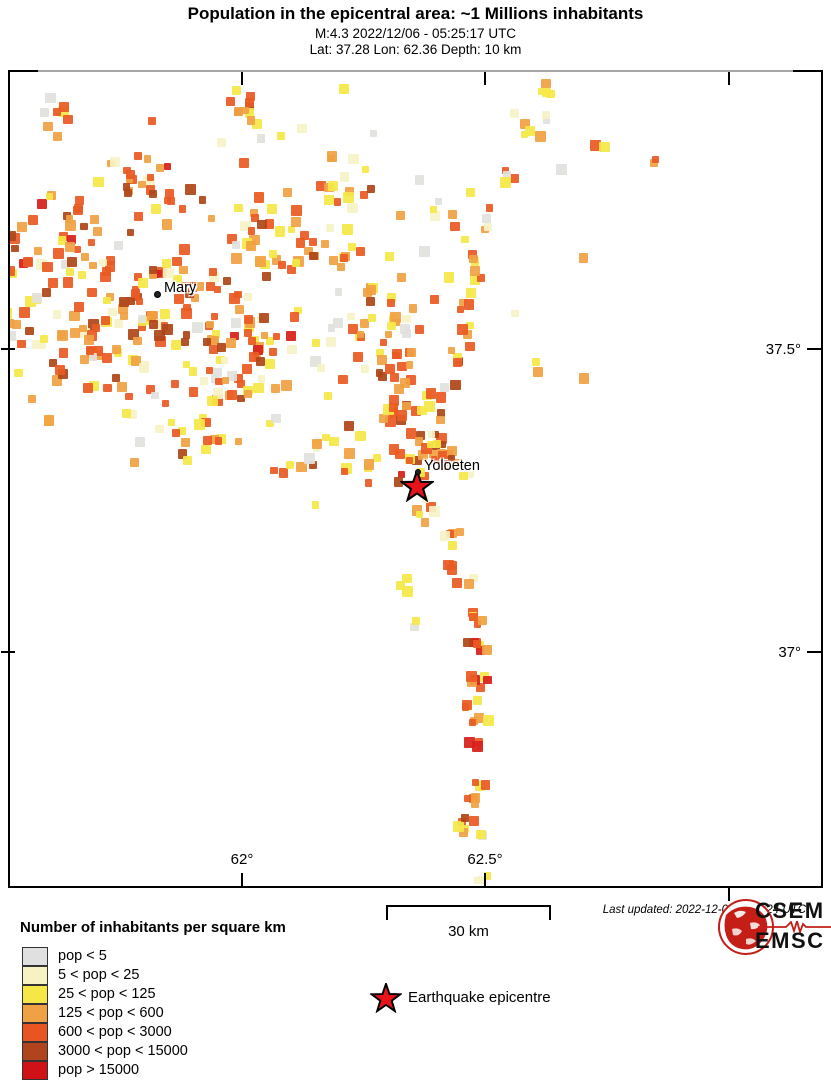  I want to click on lon-label-62p5: 62.5°, so click(485, 859).